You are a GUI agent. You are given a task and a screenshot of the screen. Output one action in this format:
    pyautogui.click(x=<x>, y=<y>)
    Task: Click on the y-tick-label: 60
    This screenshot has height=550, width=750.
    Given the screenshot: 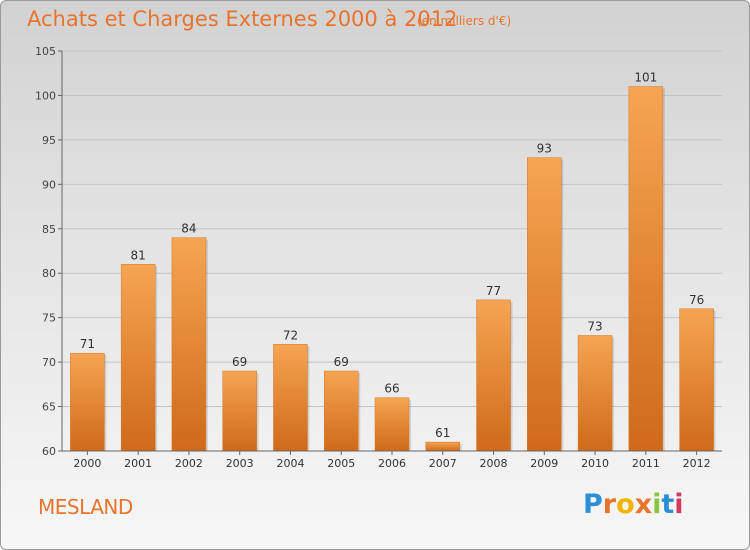 What is the action you would take?
    pyautogui.click(x=49, y=451)
    